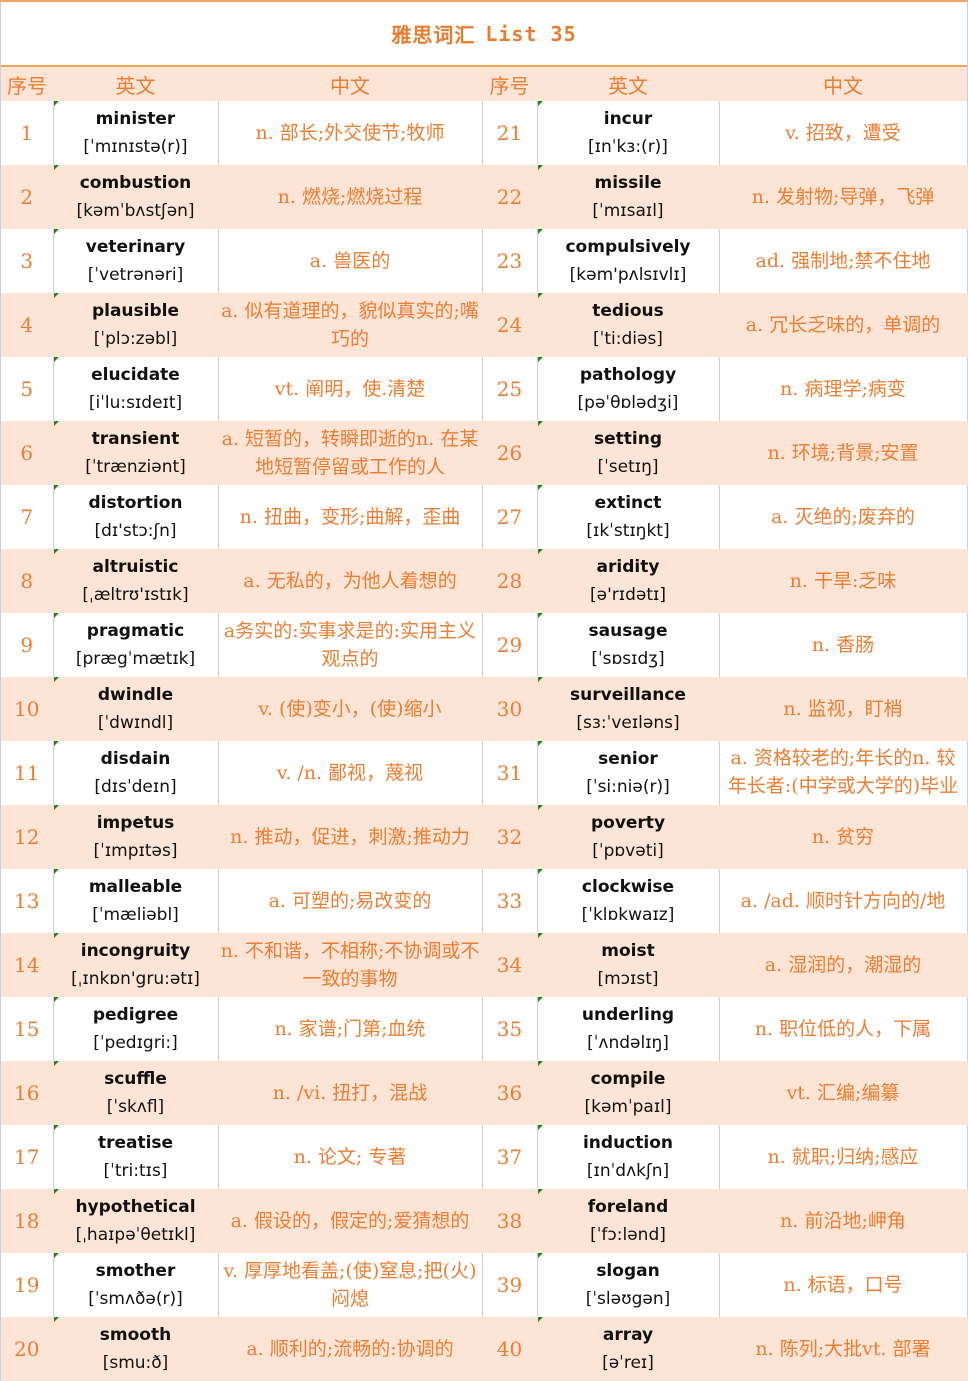 Image resolution: width=968 pixels, height=1381 pixels. Describe the element at coordinates (843, 453) in the screenshot. I see `meaning: n. 环境;背景;安置` at that location.